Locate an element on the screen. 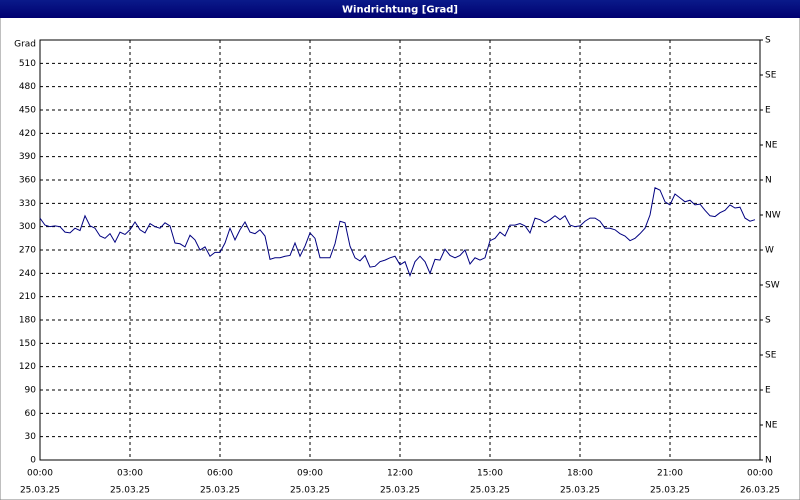 This screenshot has width=800, height=500. x-tick-label: 21:00 is located at coordinates (670, 474).